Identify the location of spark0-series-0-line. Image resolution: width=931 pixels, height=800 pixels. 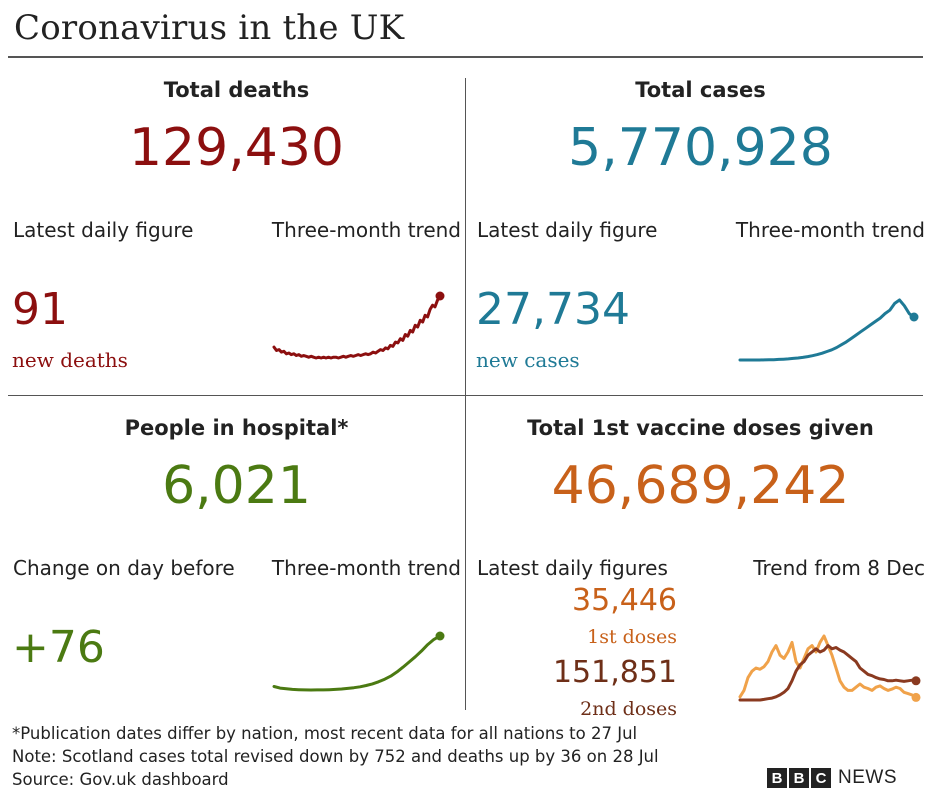
(357, 327).